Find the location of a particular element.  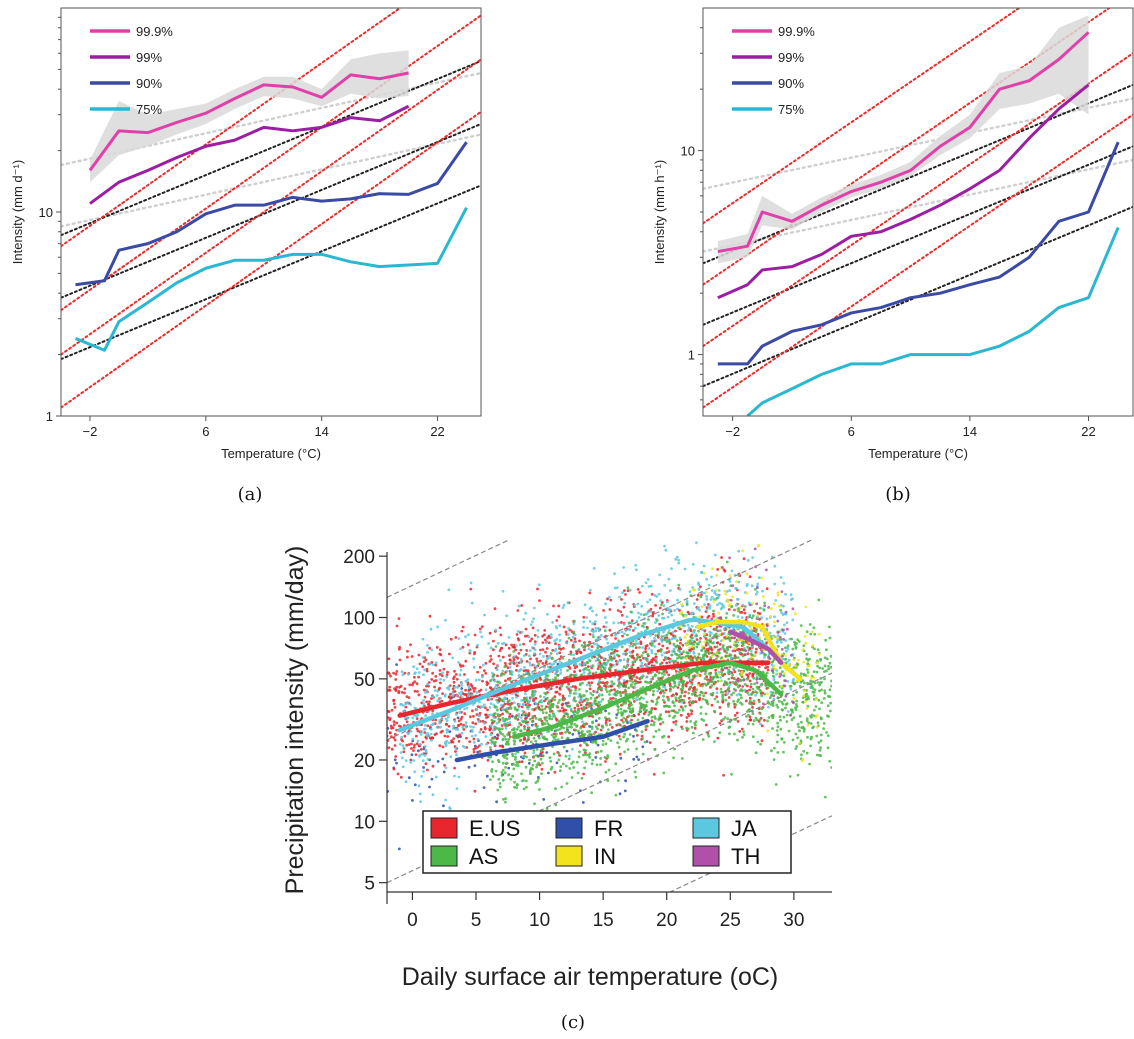

panel-a-series-99-line is located at coordinates (249, 154).